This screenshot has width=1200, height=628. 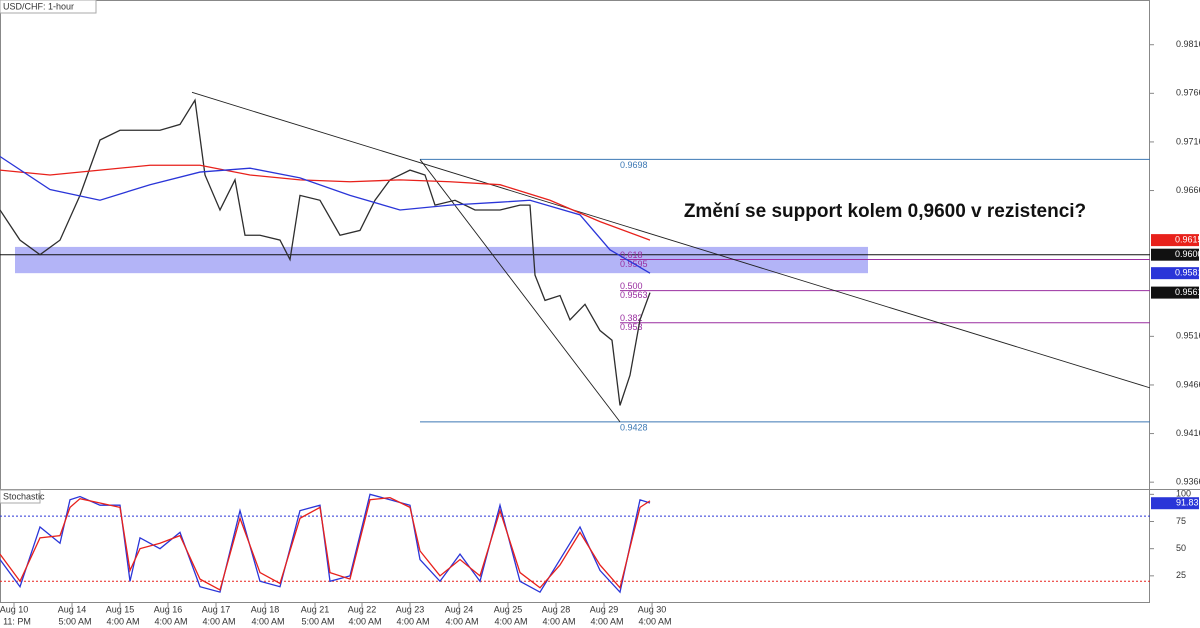 I want to click on title-box, so click(x=48, y=7).